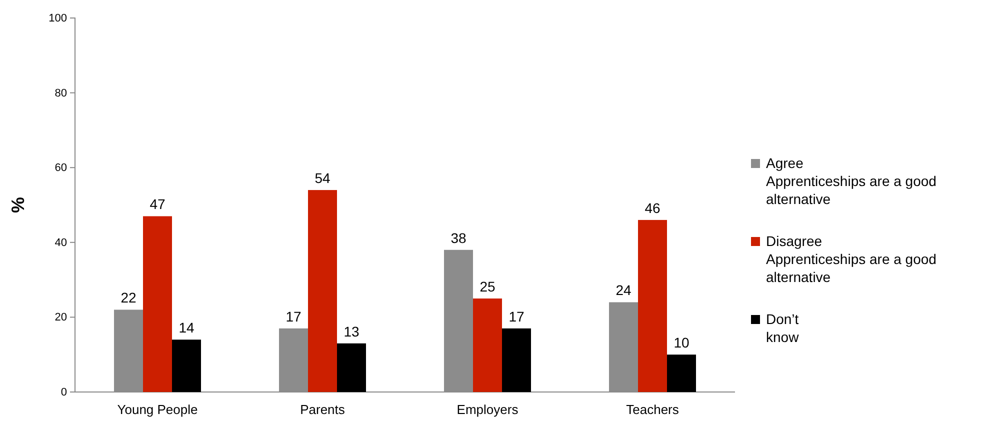 This screenshot has width=992, height=423. What do you see at coordinates (783, 328) in the screenshot?
I see `legend-label: Don’t know` at bounding box center [783, 328].